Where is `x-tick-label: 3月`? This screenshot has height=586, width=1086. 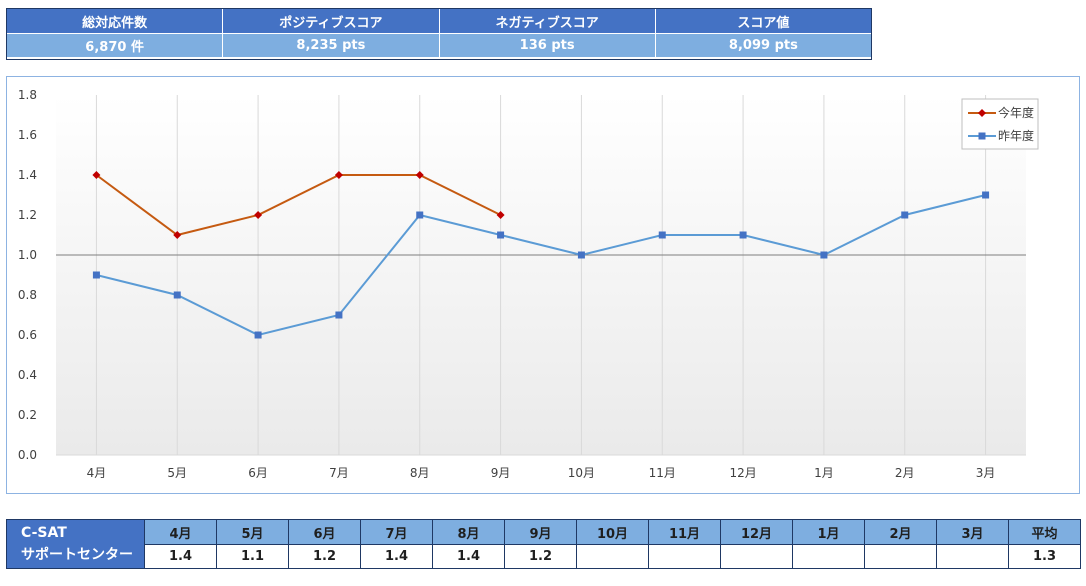
x-tick-label: 3月 is located at coordinates (986, 473).